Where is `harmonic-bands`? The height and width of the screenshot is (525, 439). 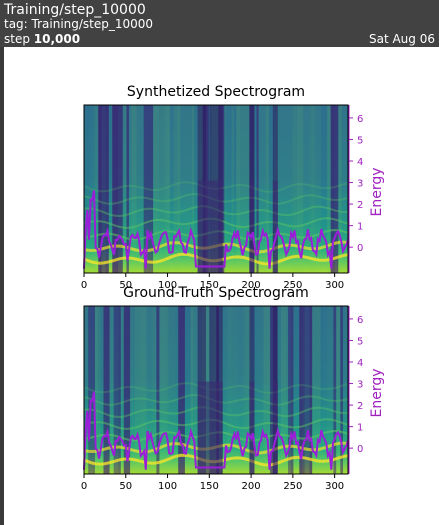 harmonic-bands is located at coordinates (216, 427).